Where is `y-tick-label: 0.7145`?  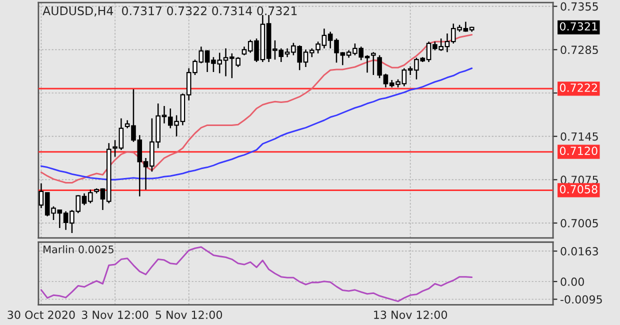
y-tick-label: 0.7145 is located at coordinates (579, 136).